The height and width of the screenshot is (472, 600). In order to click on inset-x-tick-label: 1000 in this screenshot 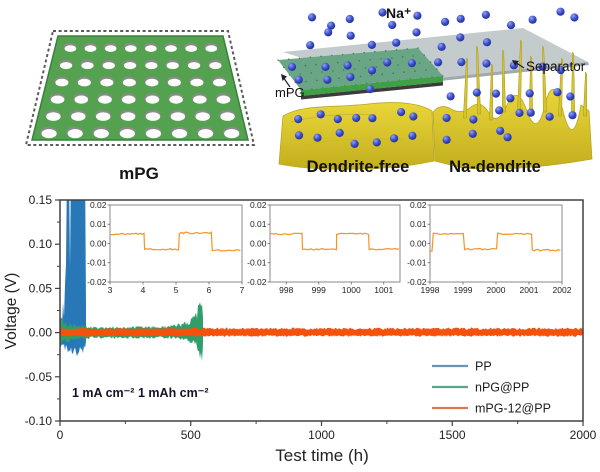, I will do `click(351, 290)`.